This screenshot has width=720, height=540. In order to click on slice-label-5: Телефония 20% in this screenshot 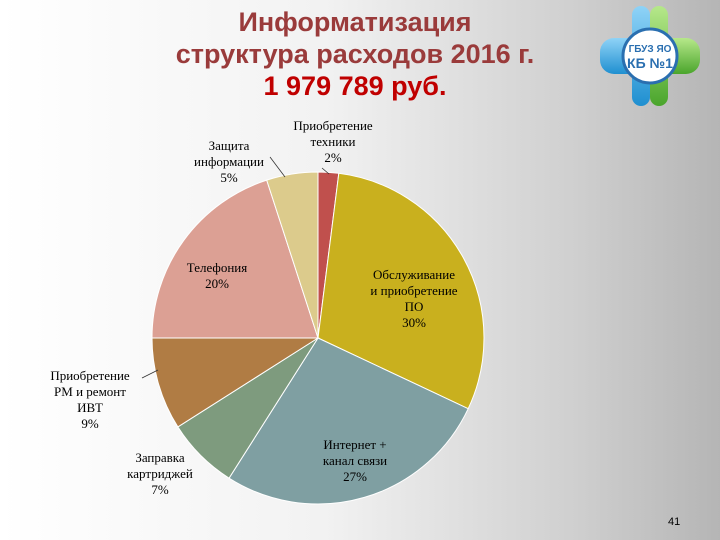, I will do `click(217, 275)`.